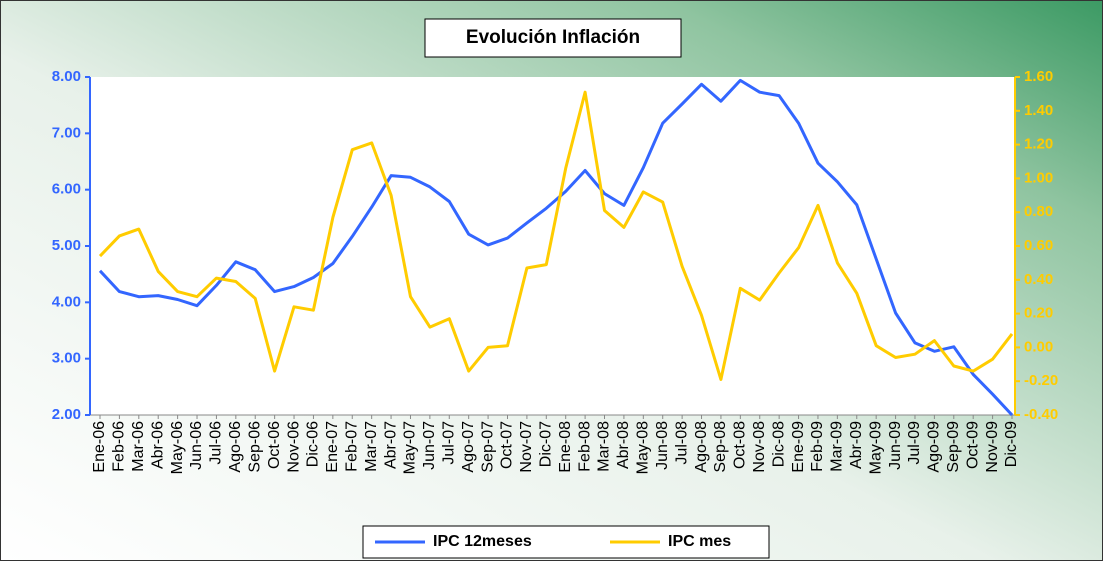  I want to click on x-tick-label: May-06, so click(177, 447).